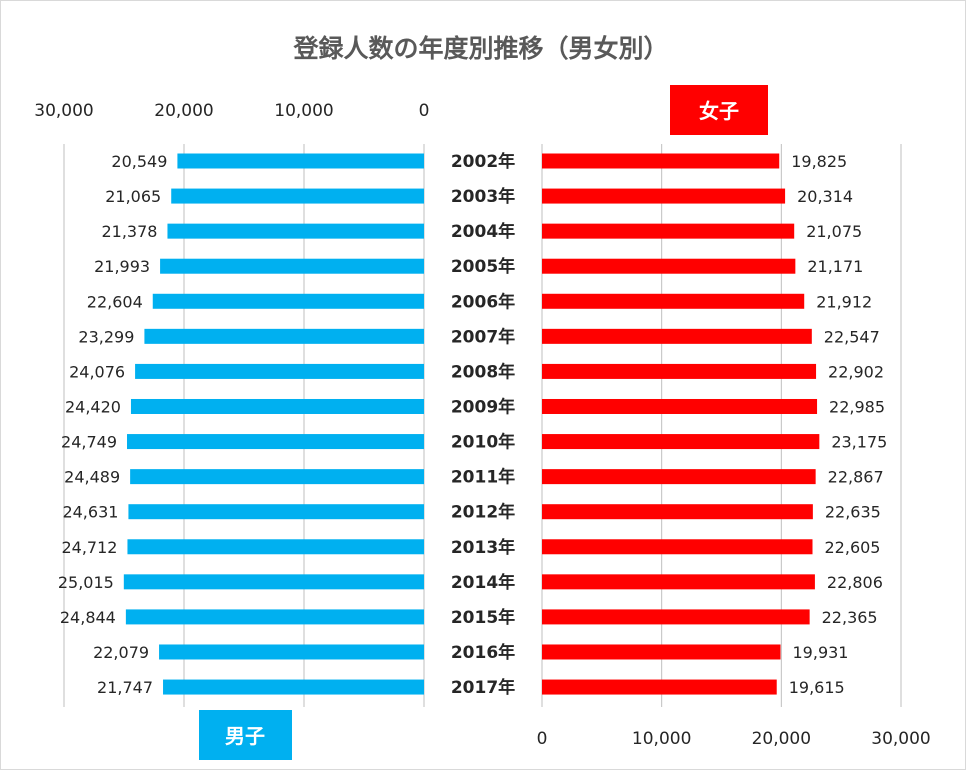  Describe the element at coordinates (817, 687) in the screenshot. I see `female-value-label: 19,615` at that location.